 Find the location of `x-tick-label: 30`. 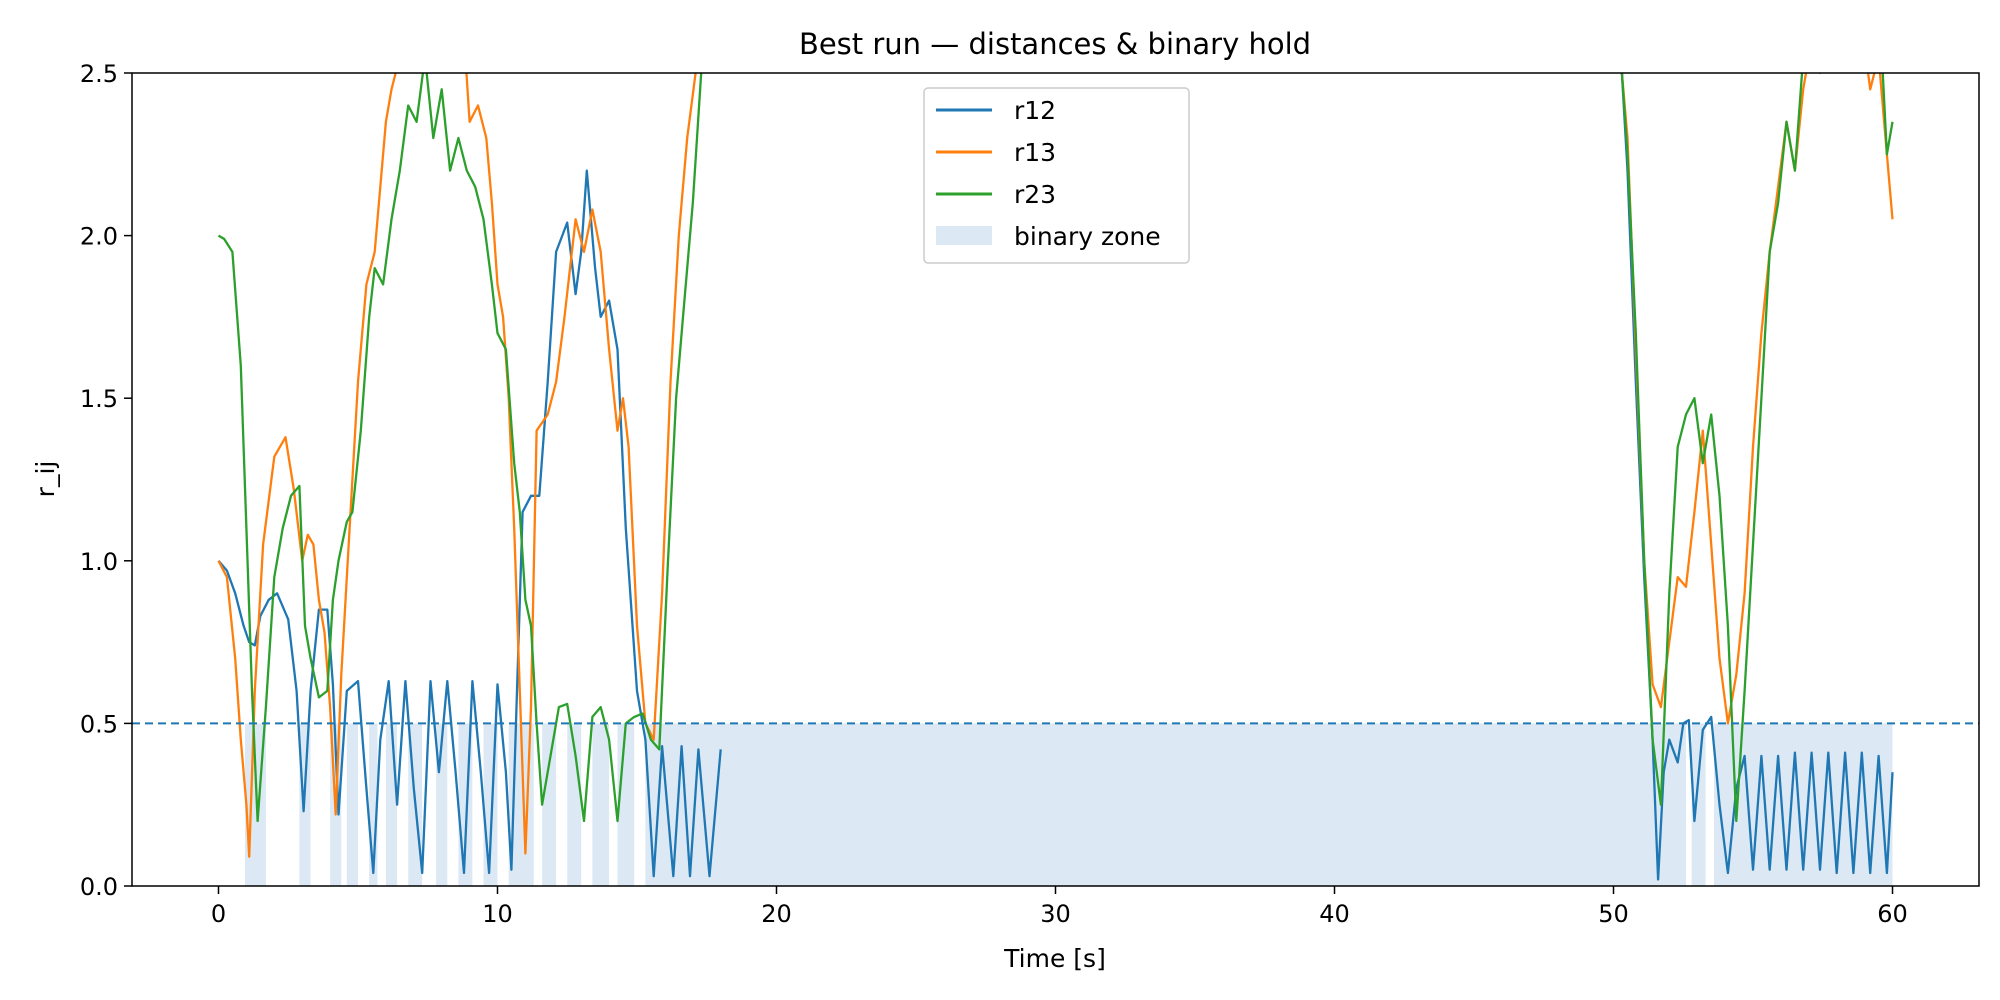

x-tick-label: 30 is located at coordinates (1055, 914).